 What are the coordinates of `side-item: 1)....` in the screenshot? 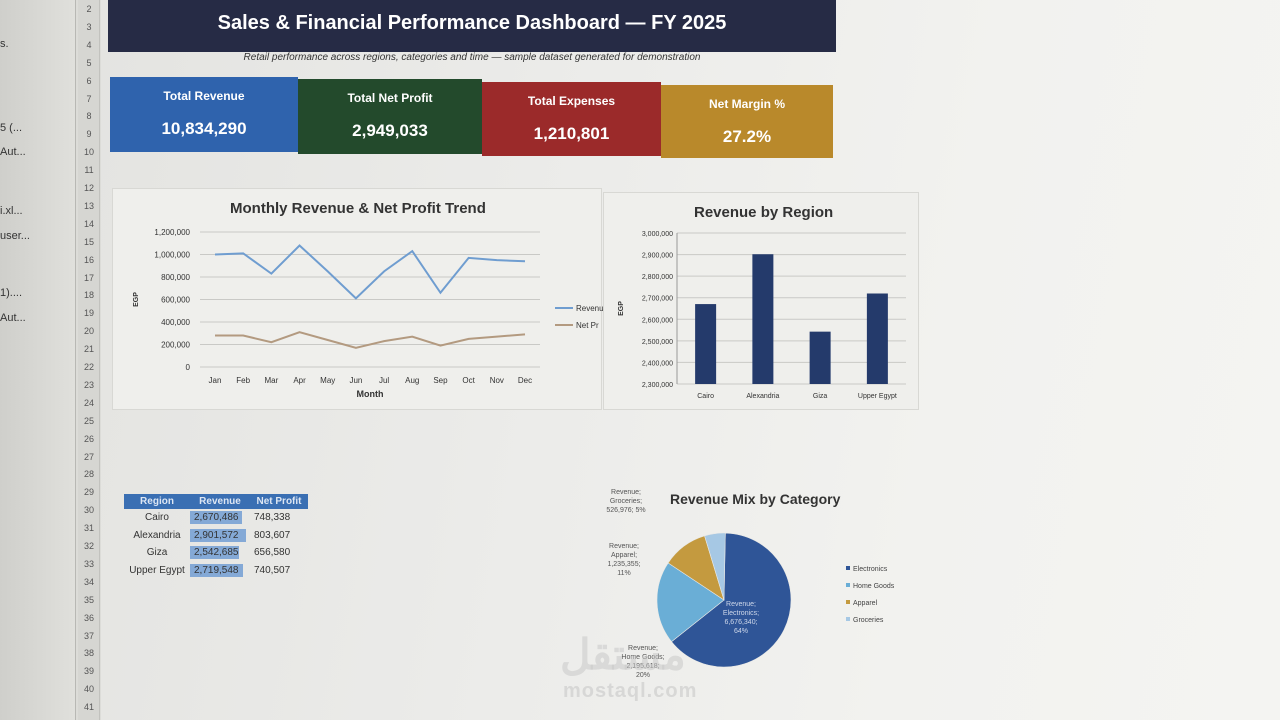 It's located at (11, 293).